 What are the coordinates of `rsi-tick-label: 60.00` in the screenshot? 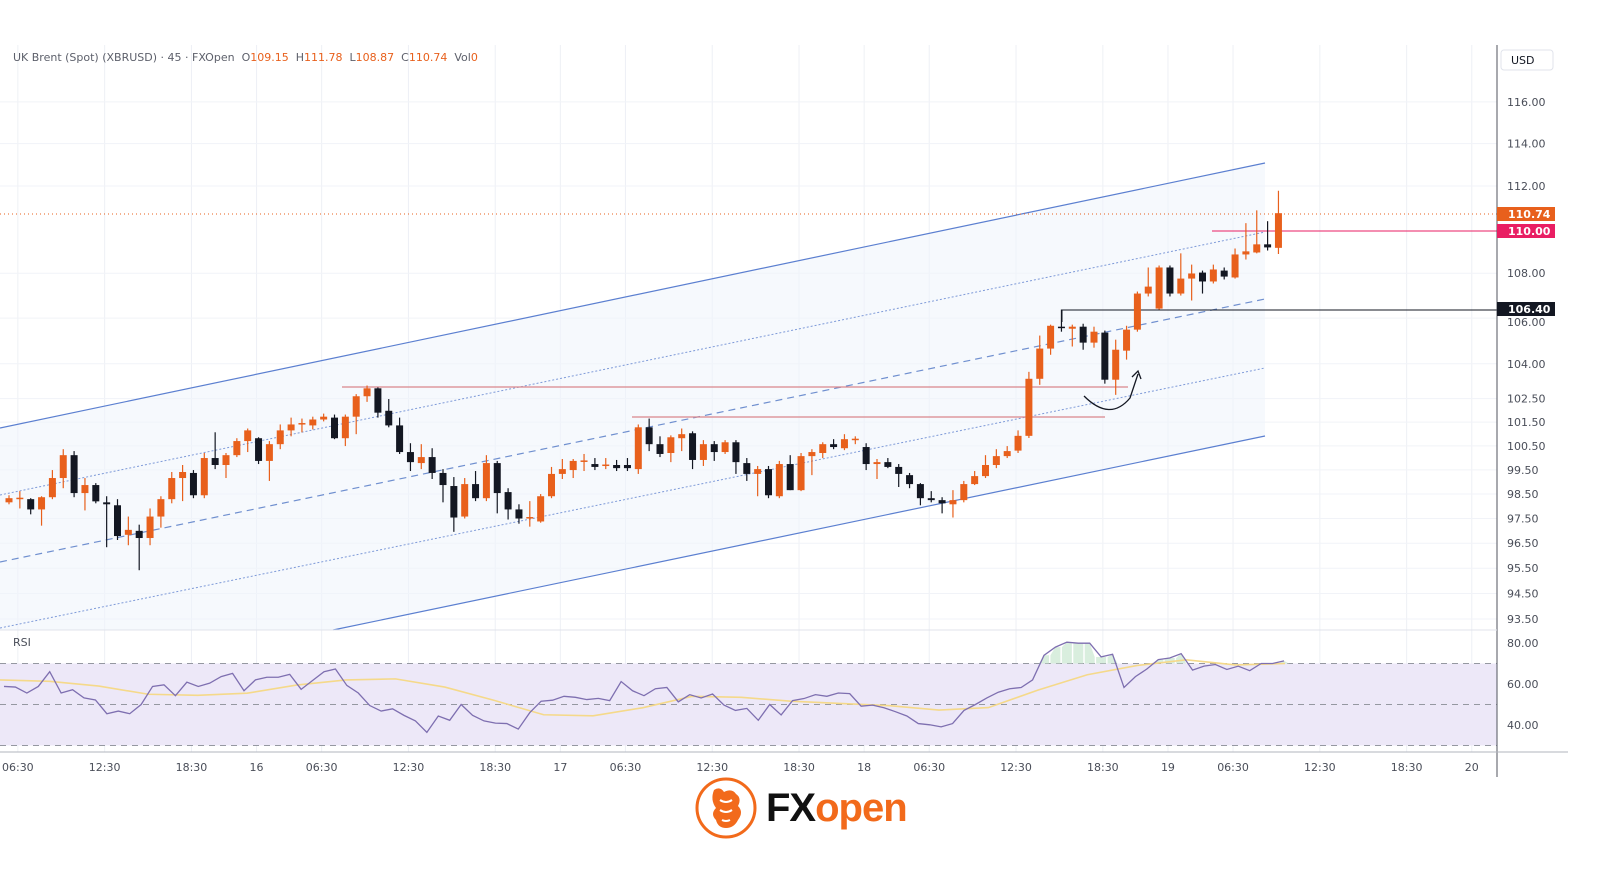 It's located at (1523, 684).